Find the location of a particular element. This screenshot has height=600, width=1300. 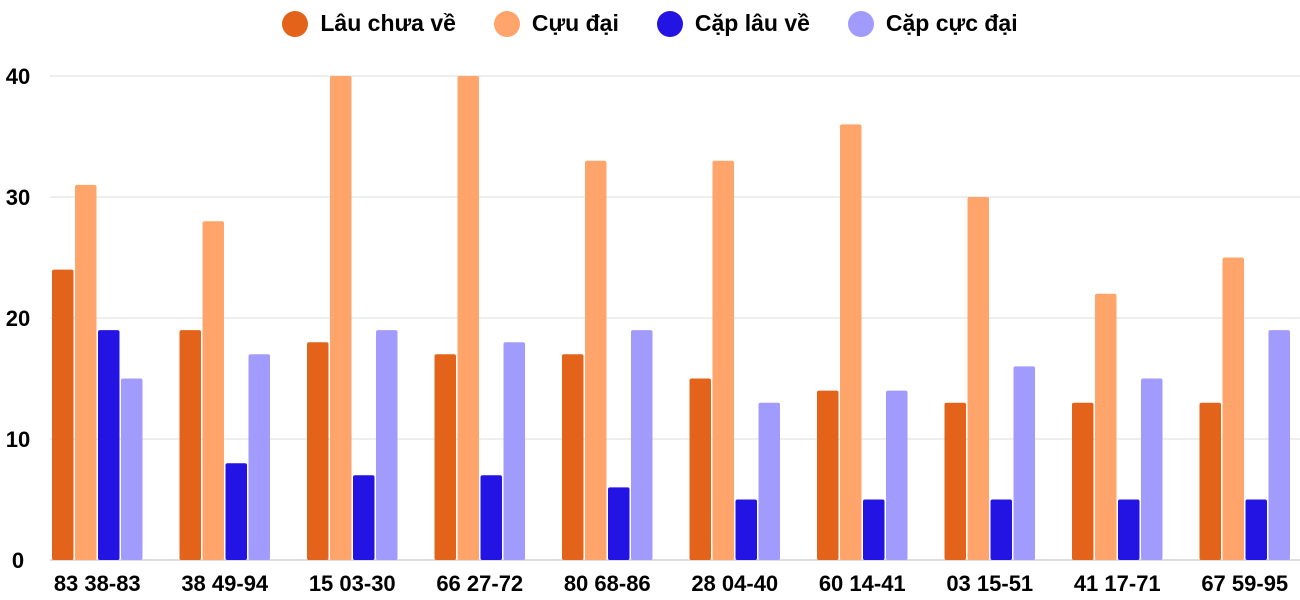

x-tick-label: 41 17-71 is located at coordinates (1117, 583).